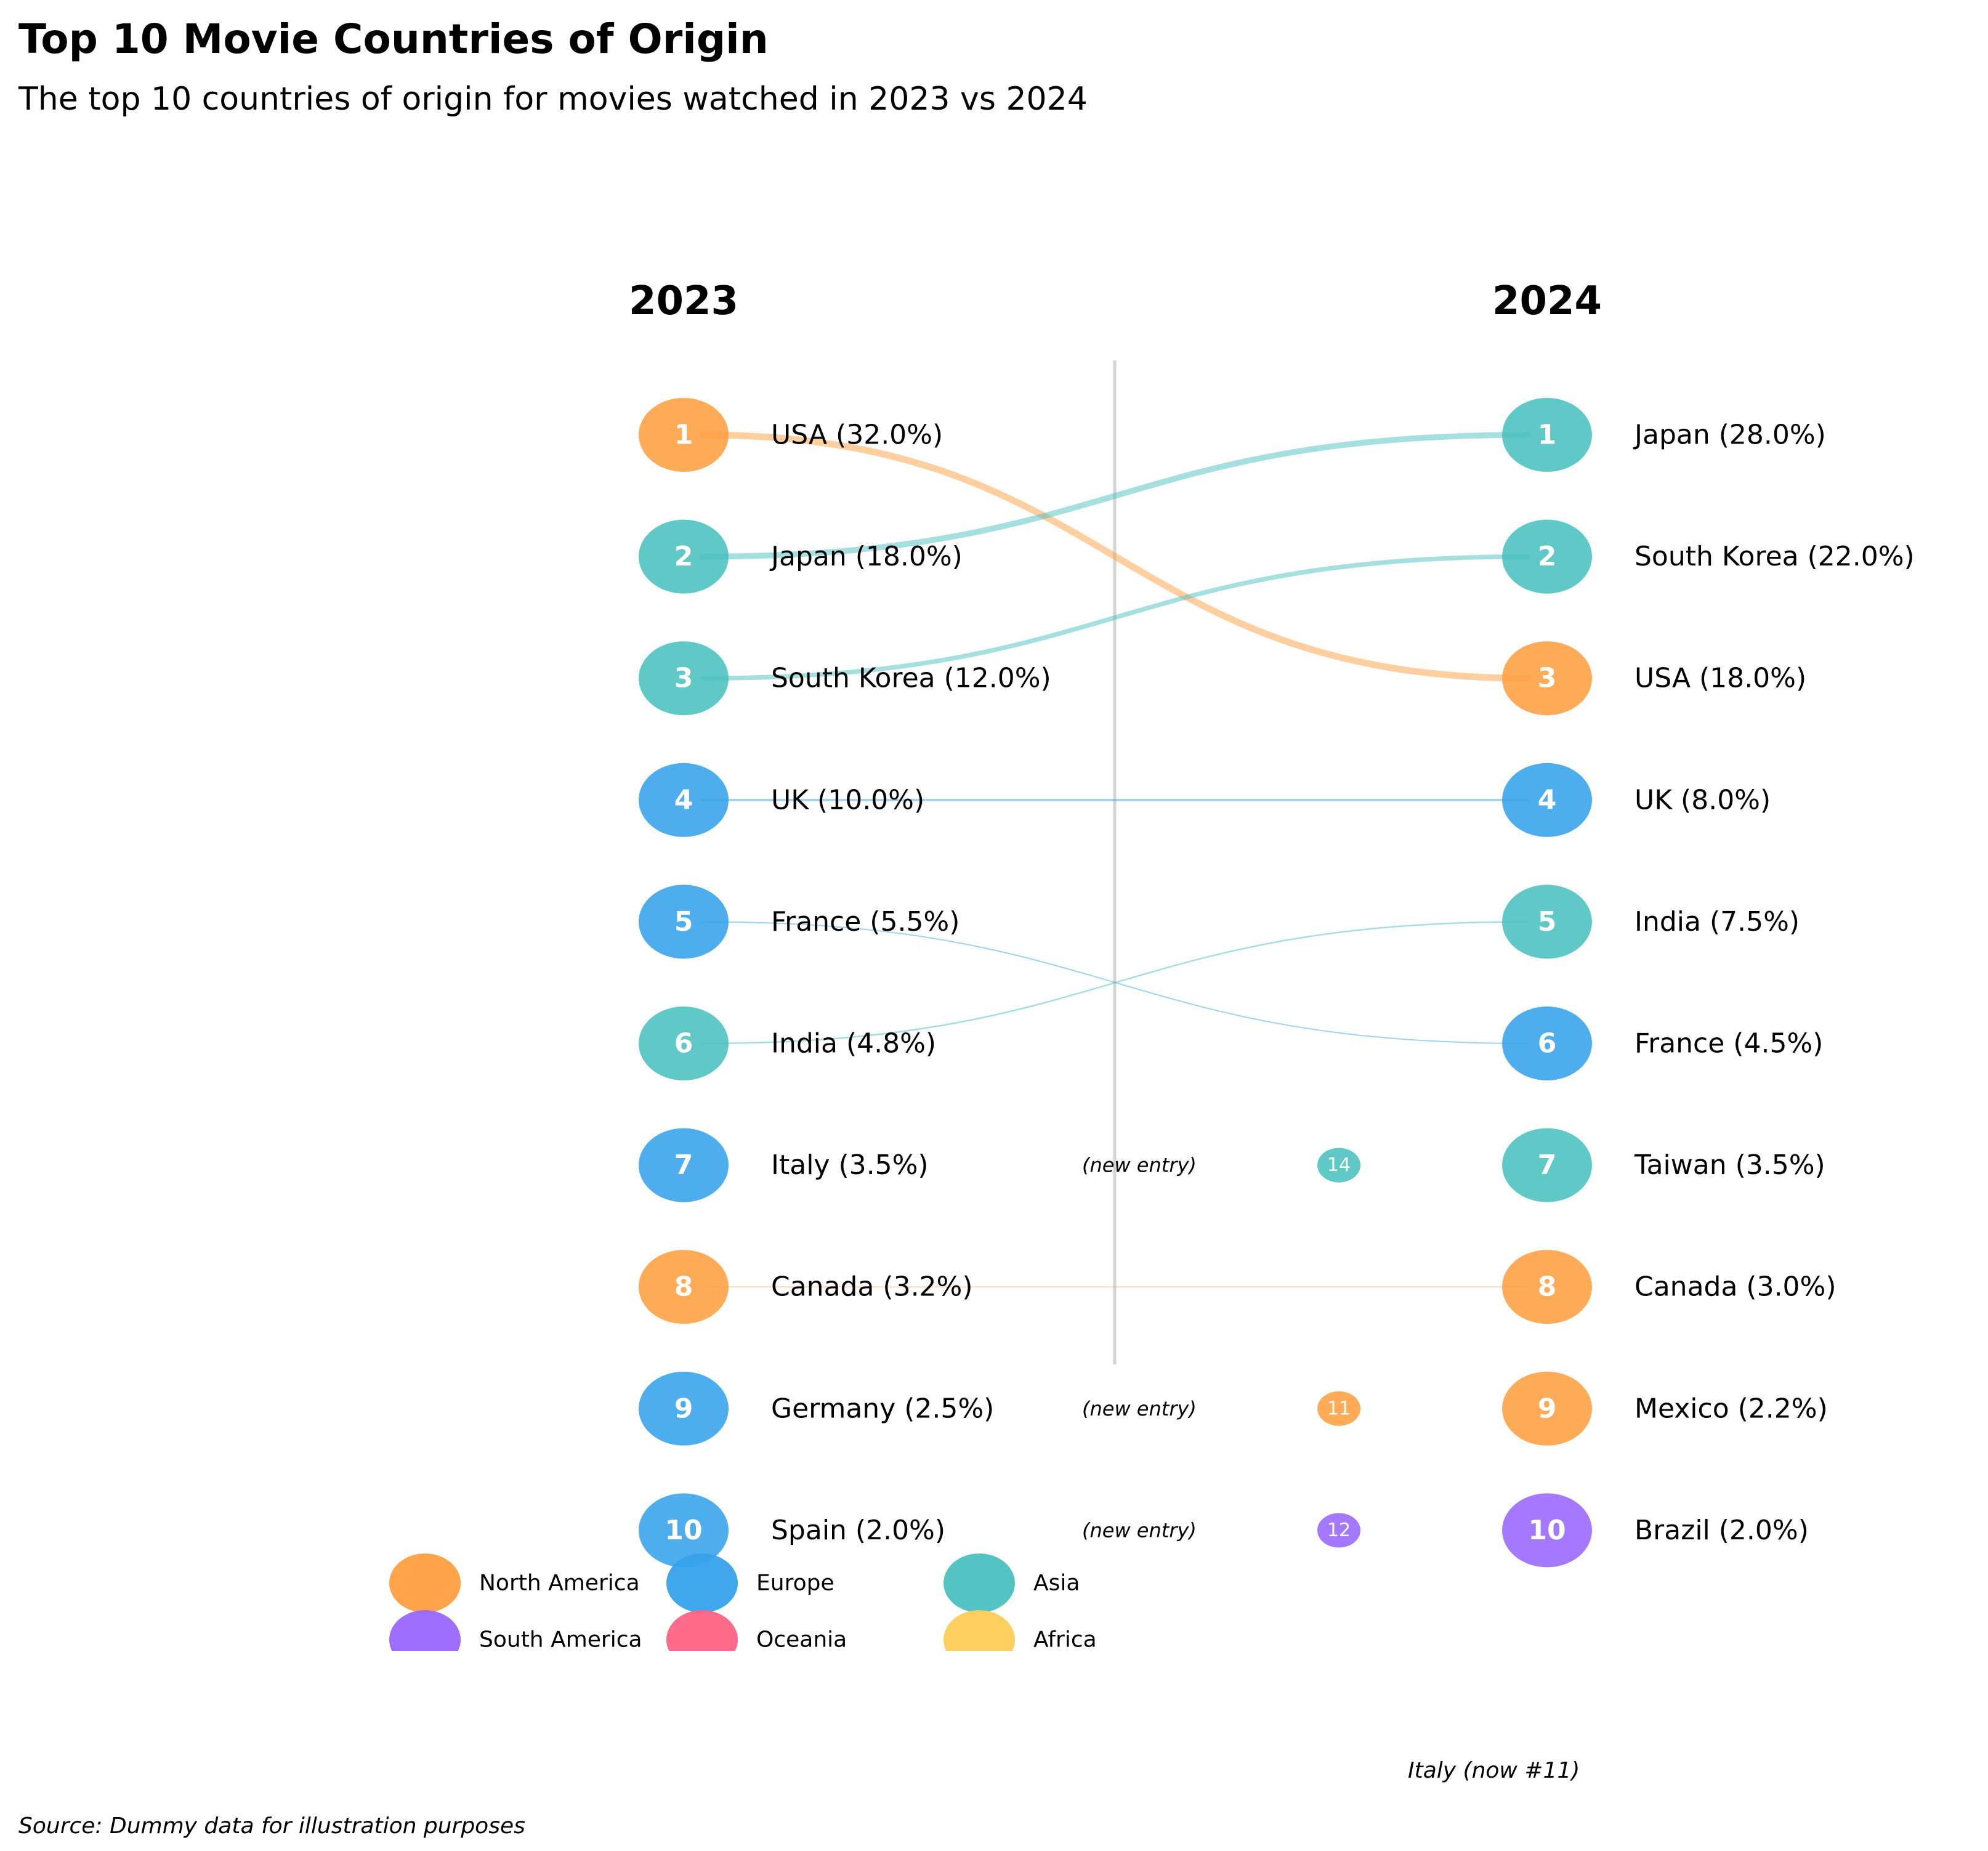  What do you see at coordinates (866, 557) in the screenshot?
I see `country-label-2023-japan: Japan (18.0%)` at bounding box center [866, 557].